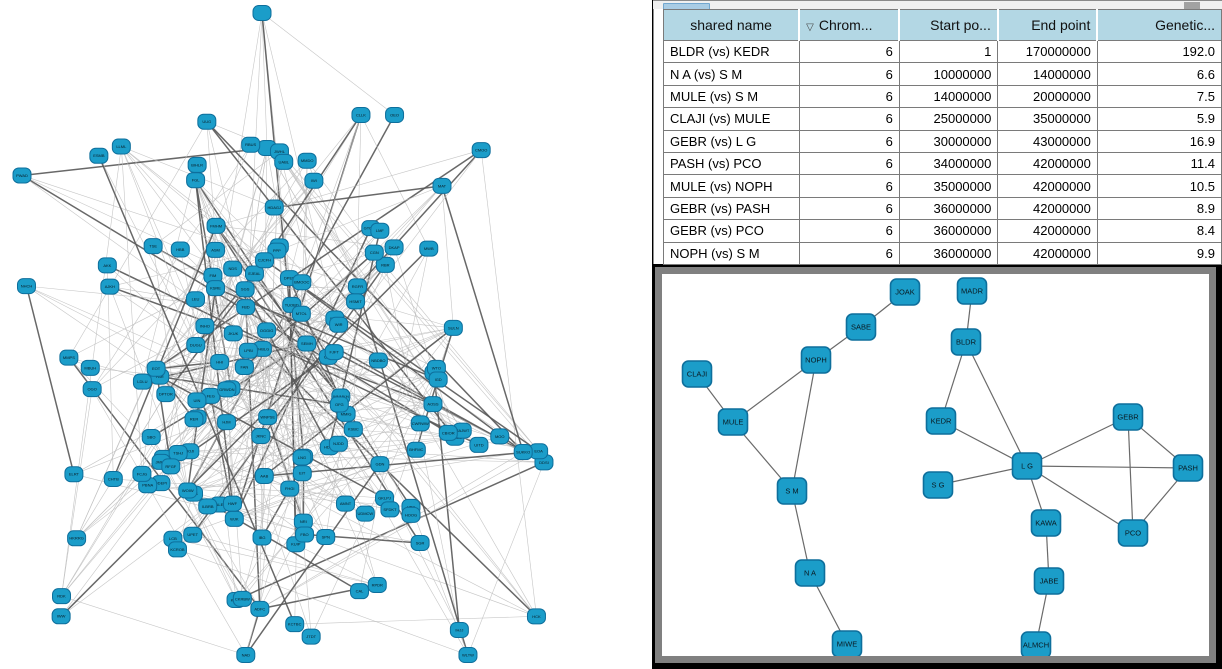  I want to click on network-node-mule: MULE, so click(733, 422).